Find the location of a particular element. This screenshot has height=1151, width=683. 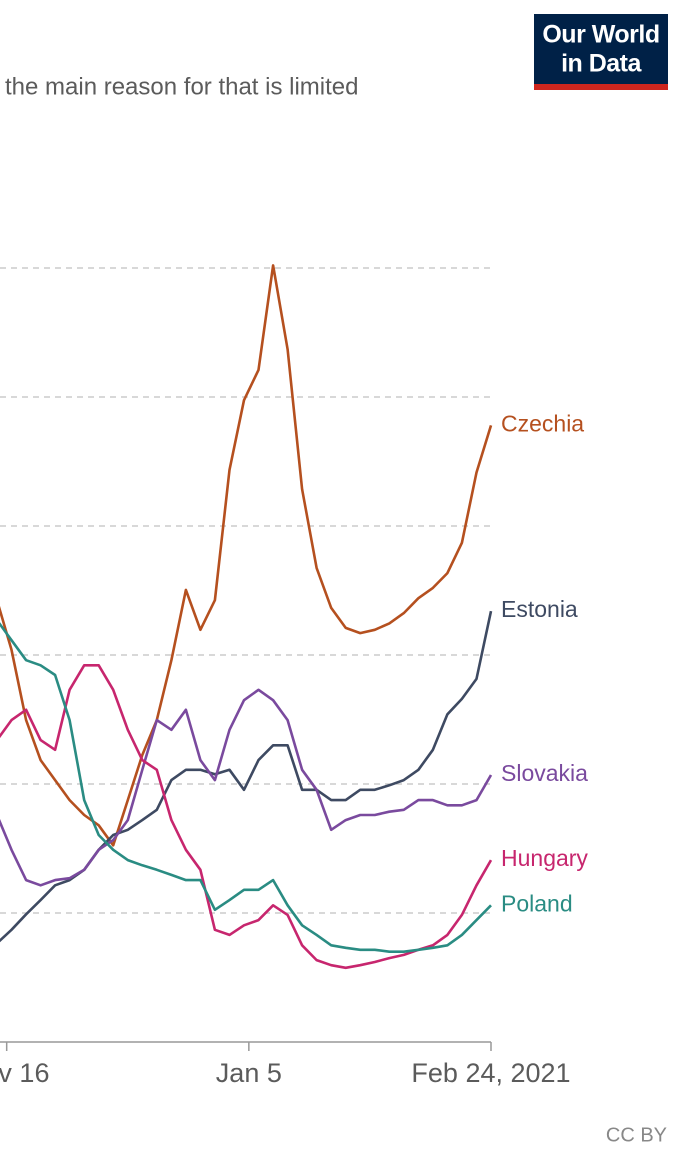

chart-subtitle: the main reason for that is limited is located at coordinates (182, 86).